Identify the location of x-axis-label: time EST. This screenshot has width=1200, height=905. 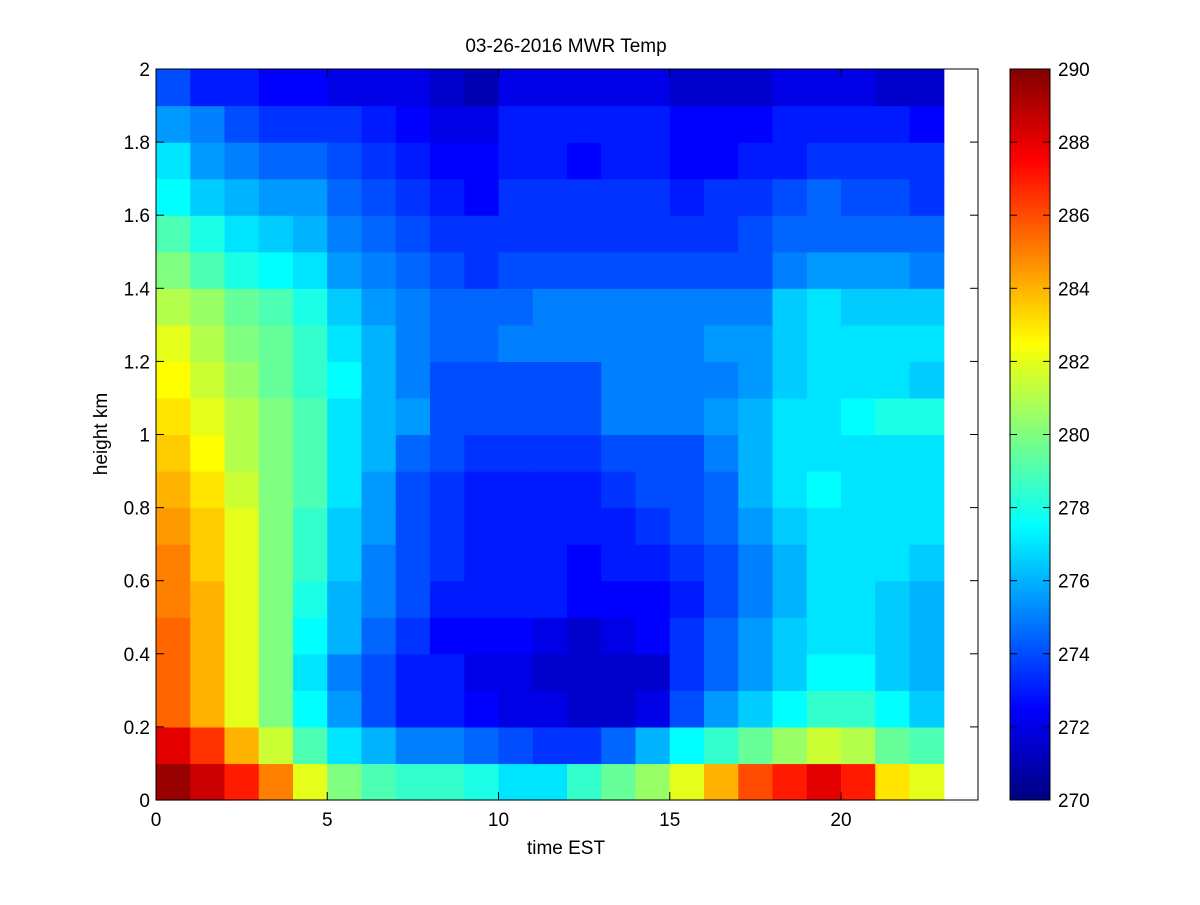
(566, 848).